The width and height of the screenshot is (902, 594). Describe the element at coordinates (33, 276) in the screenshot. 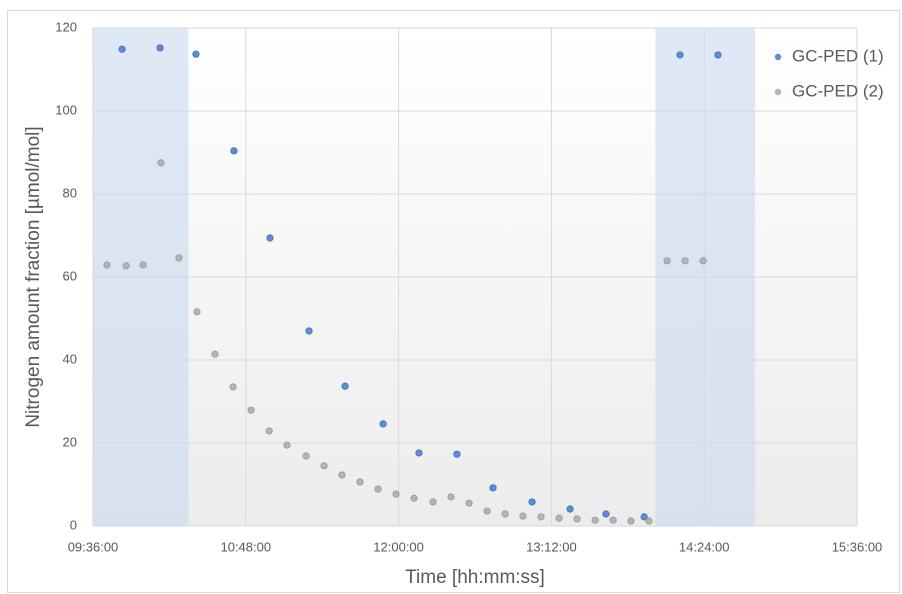

I see `y-axis-title: Nitrogen amount fraction [µmol/mol]` at that location.